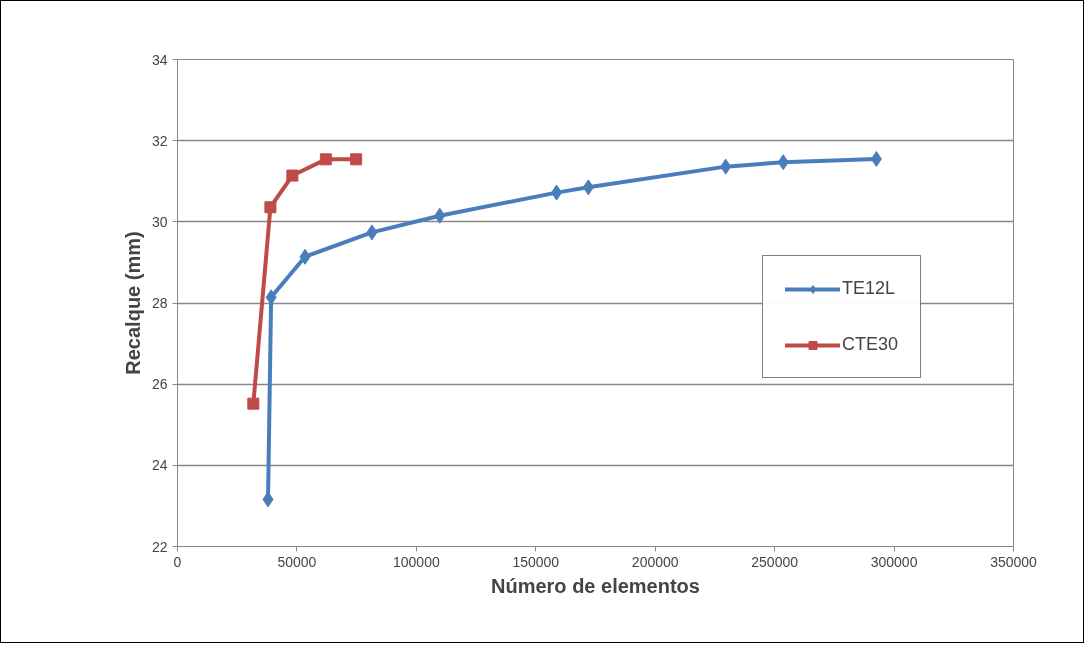  I want to click on y-tick-label: 30, so click(159, 221).